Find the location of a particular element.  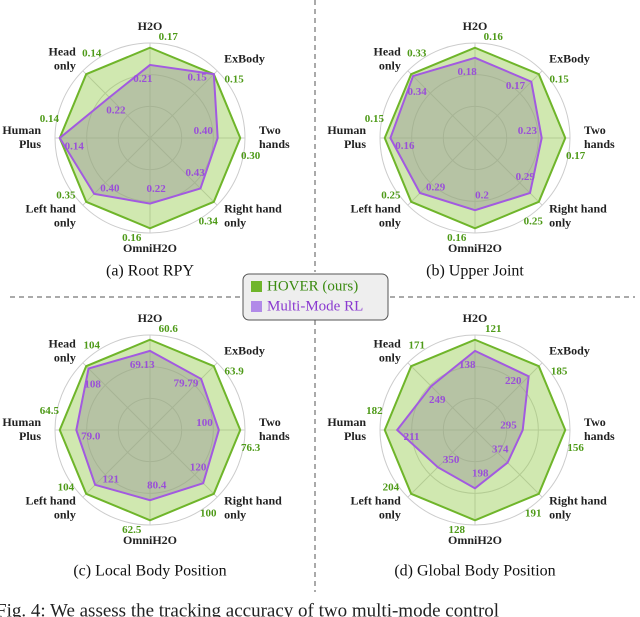

value-label: 64.5 is located at coordinates (50, 411).